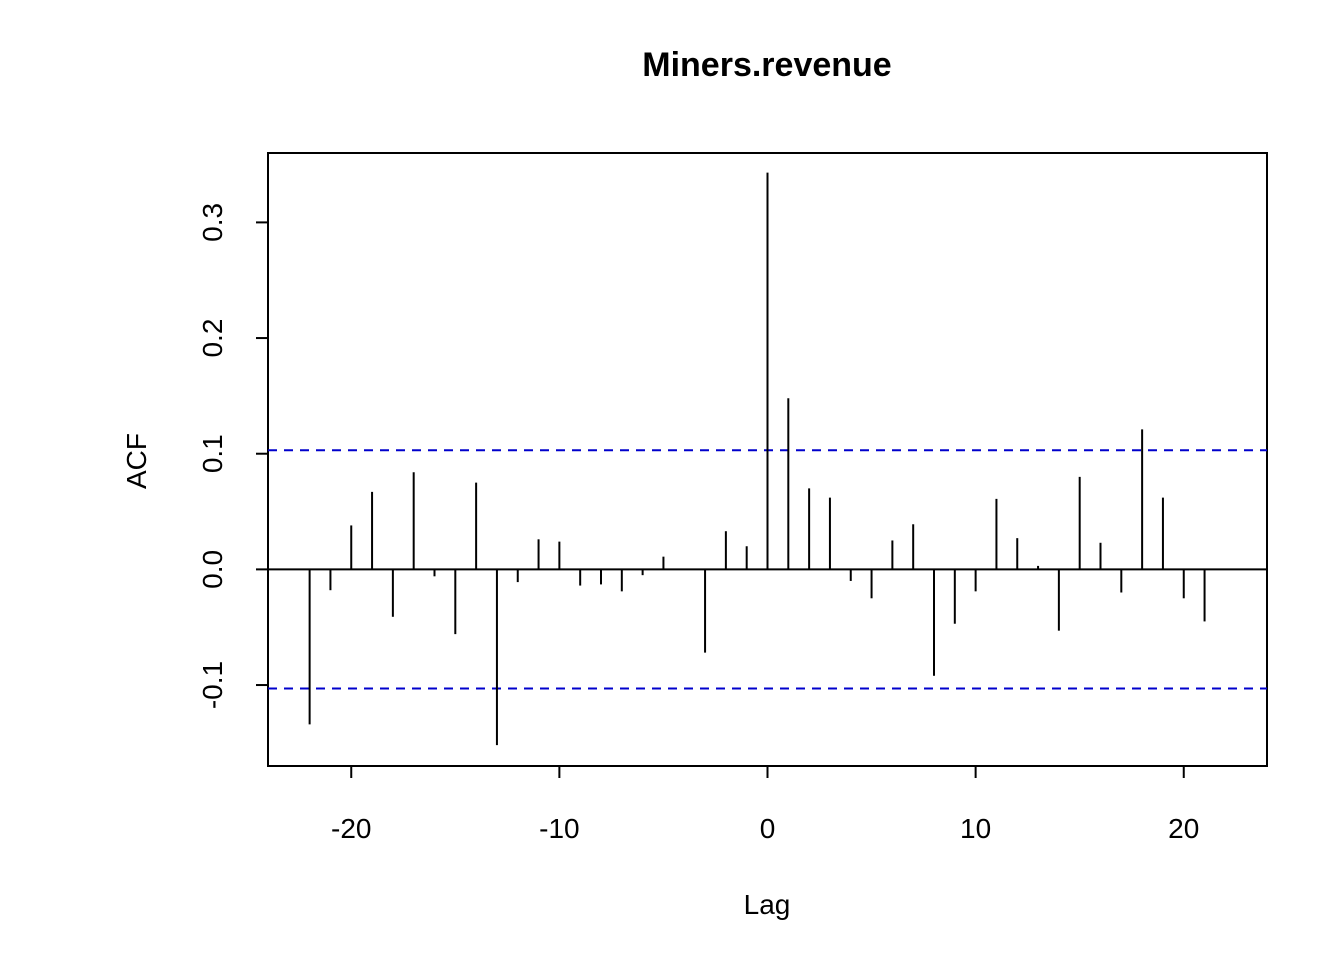 Image resolution: width=1344 pixels, height=960 pixels. What do you see at coordinates (975, 828) in the screenshot?
I see `x-tick-label: 10` at bounding box center [975, 828].